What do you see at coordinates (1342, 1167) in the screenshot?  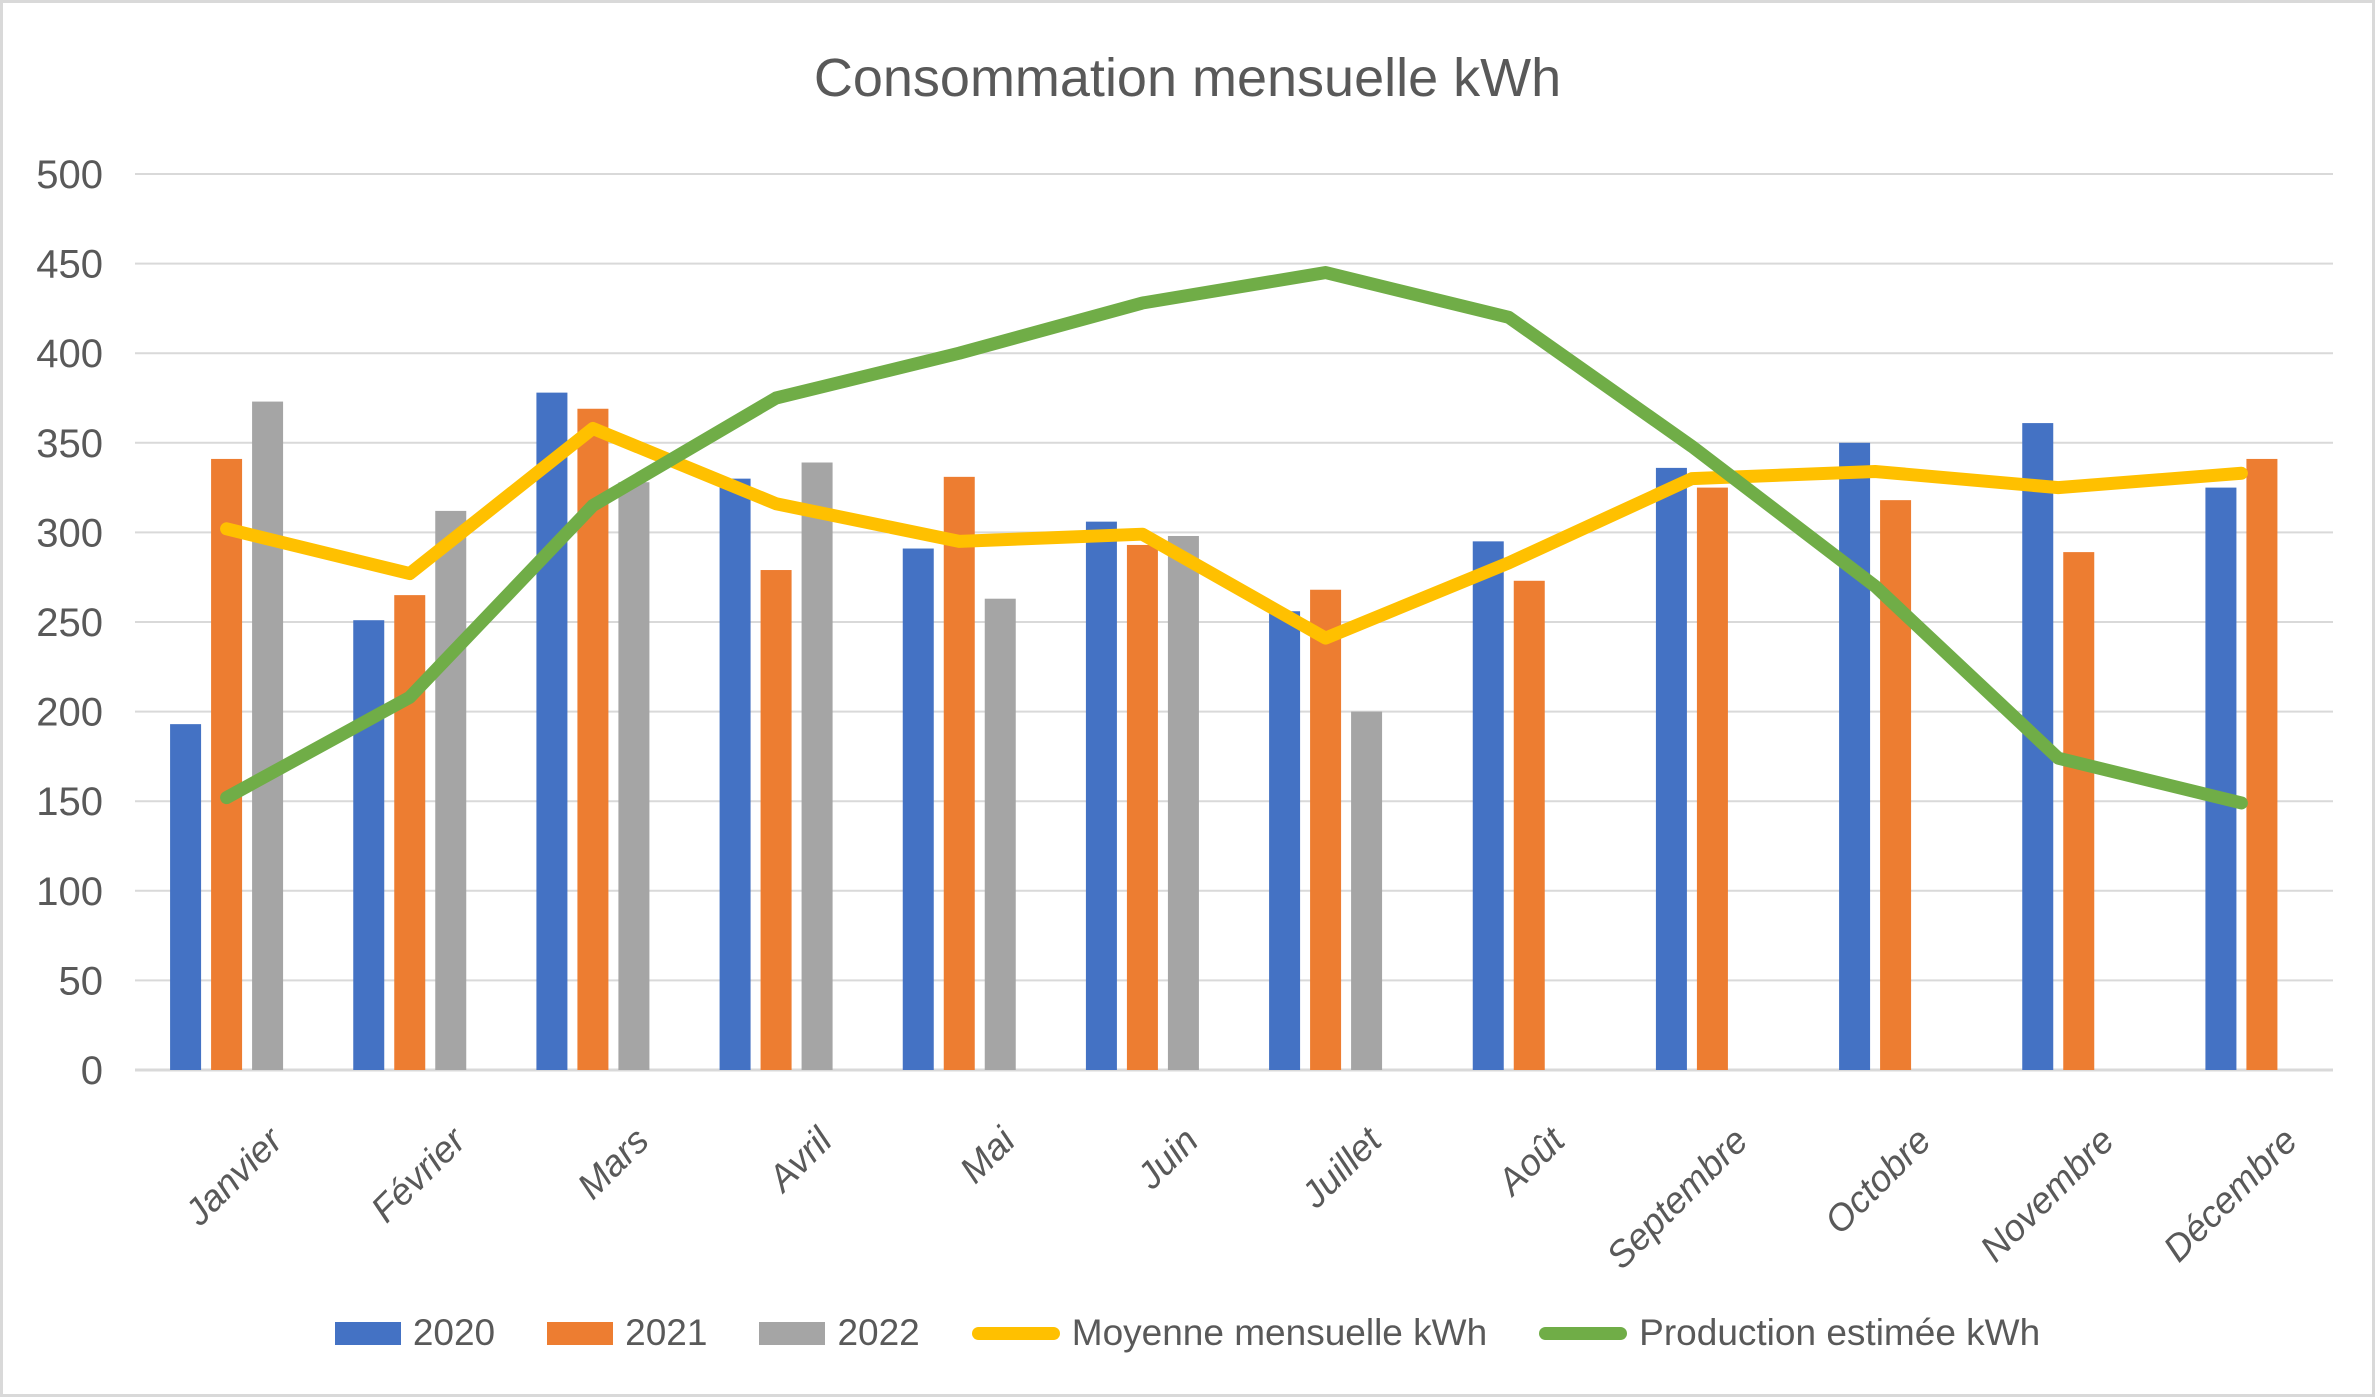 I see `x-axis-label-Juillet: Juillet` at bounding box center [1342, 1167].